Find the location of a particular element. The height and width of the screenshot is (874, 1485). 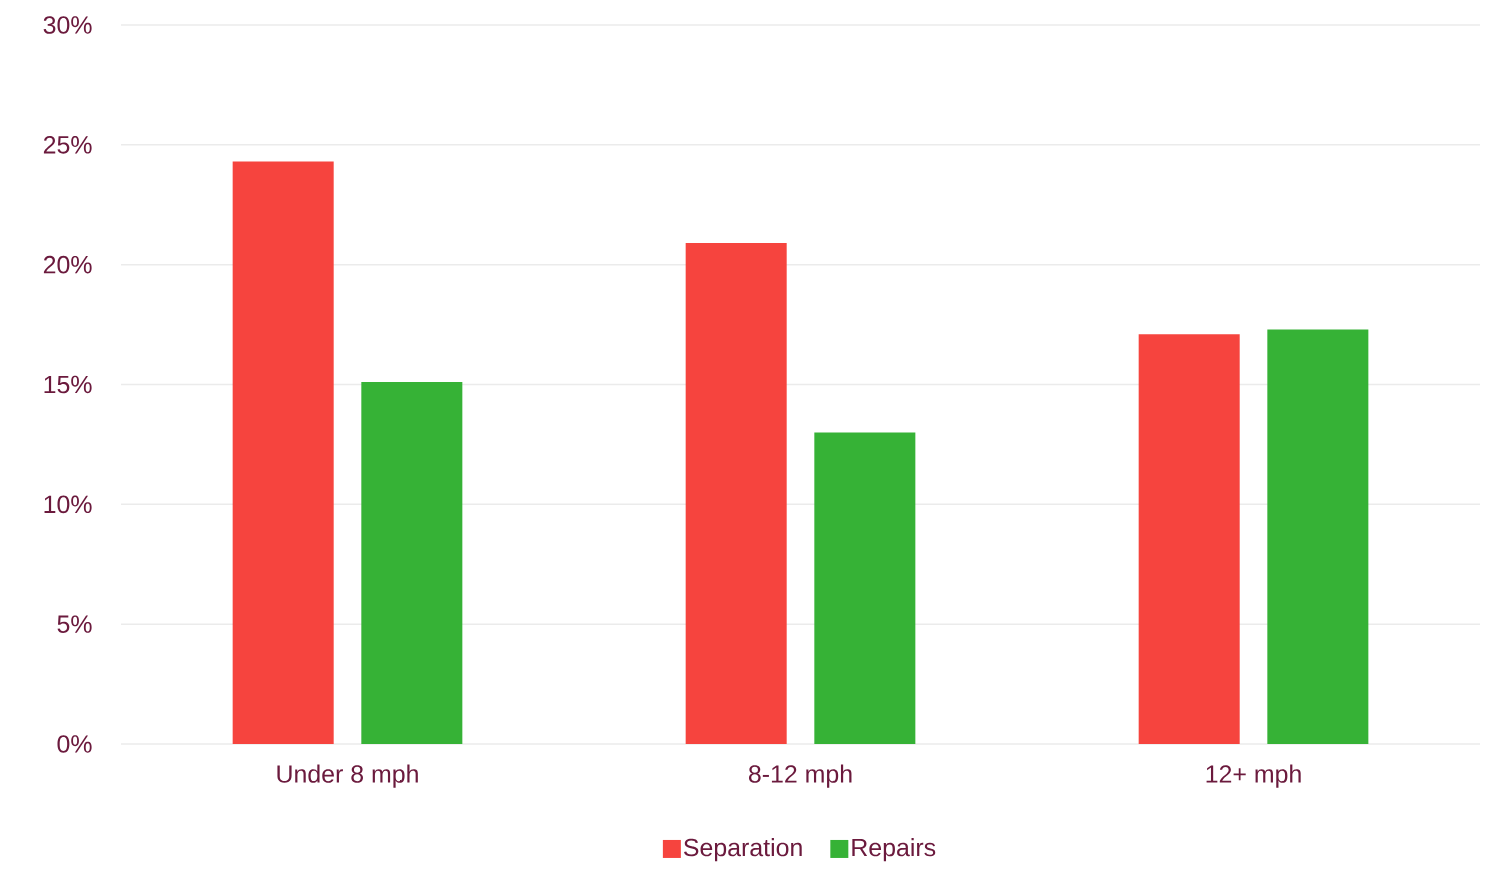

y-tick-label: 30% is located at coordinates (67, 25).